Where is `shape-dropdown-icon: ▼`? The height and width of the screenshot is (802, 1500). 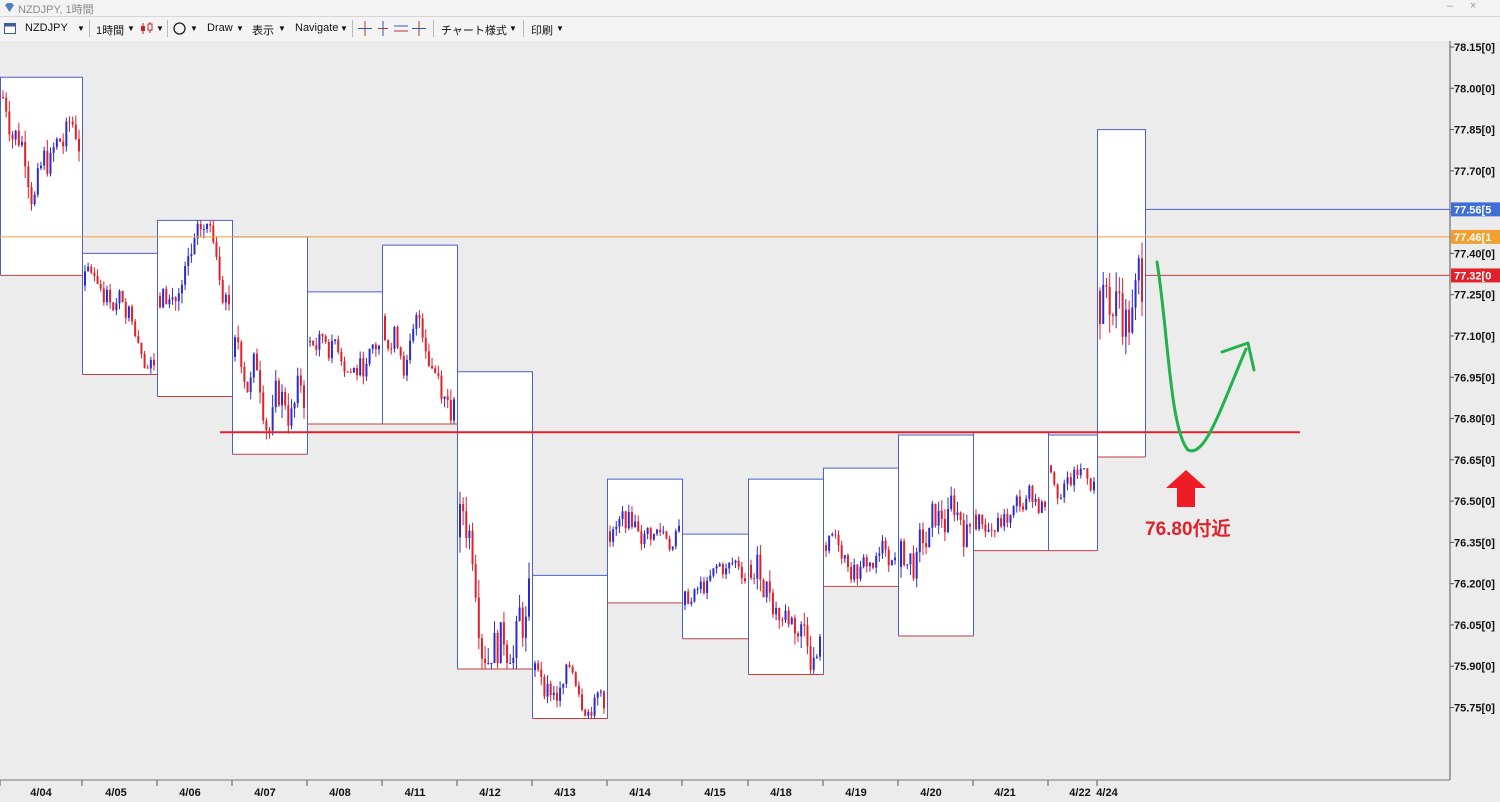 shape-dropdown-icon: ▼ is located at coordinates (194, 28).